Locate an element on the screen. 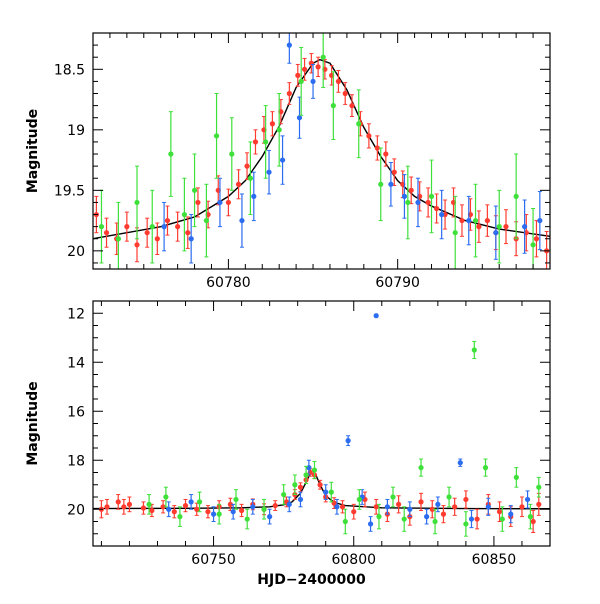 The width and height of the screenshot is (600, 604). y-tick-label: 16 is located at coordinates (76, 412).